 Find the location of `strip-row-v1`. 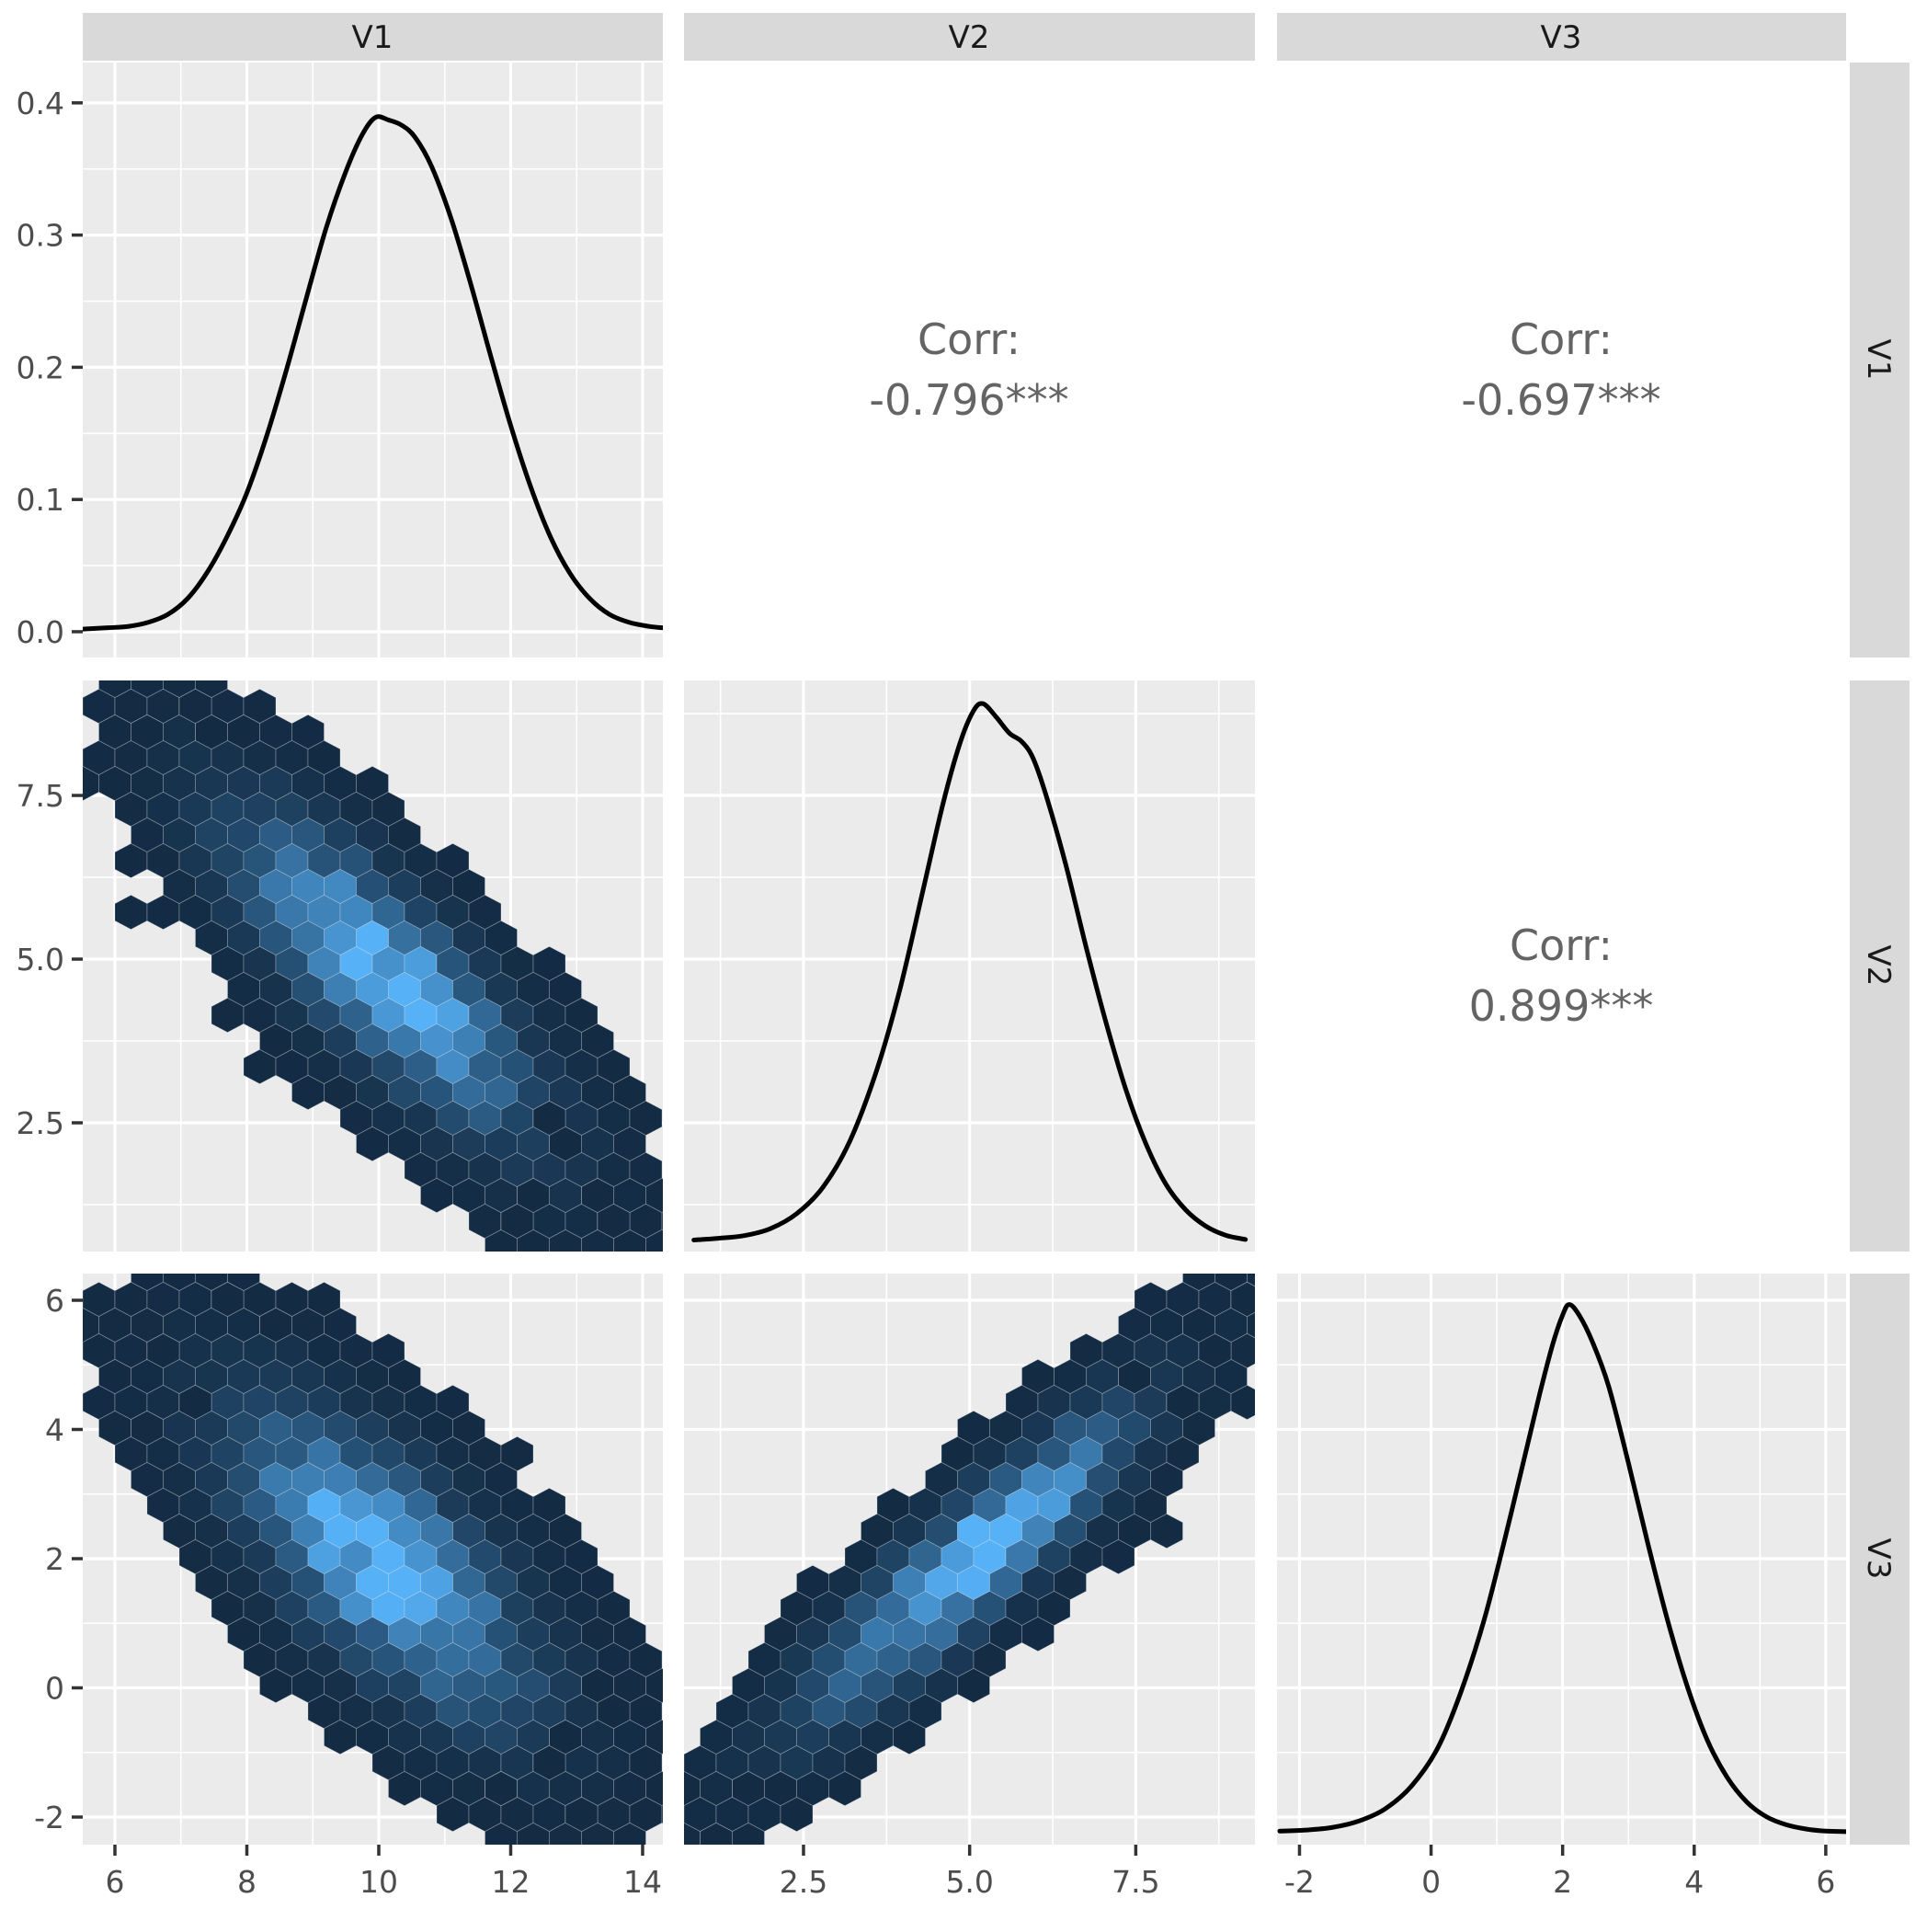

strip-row-v1 is located at coordinates (1880, 360).